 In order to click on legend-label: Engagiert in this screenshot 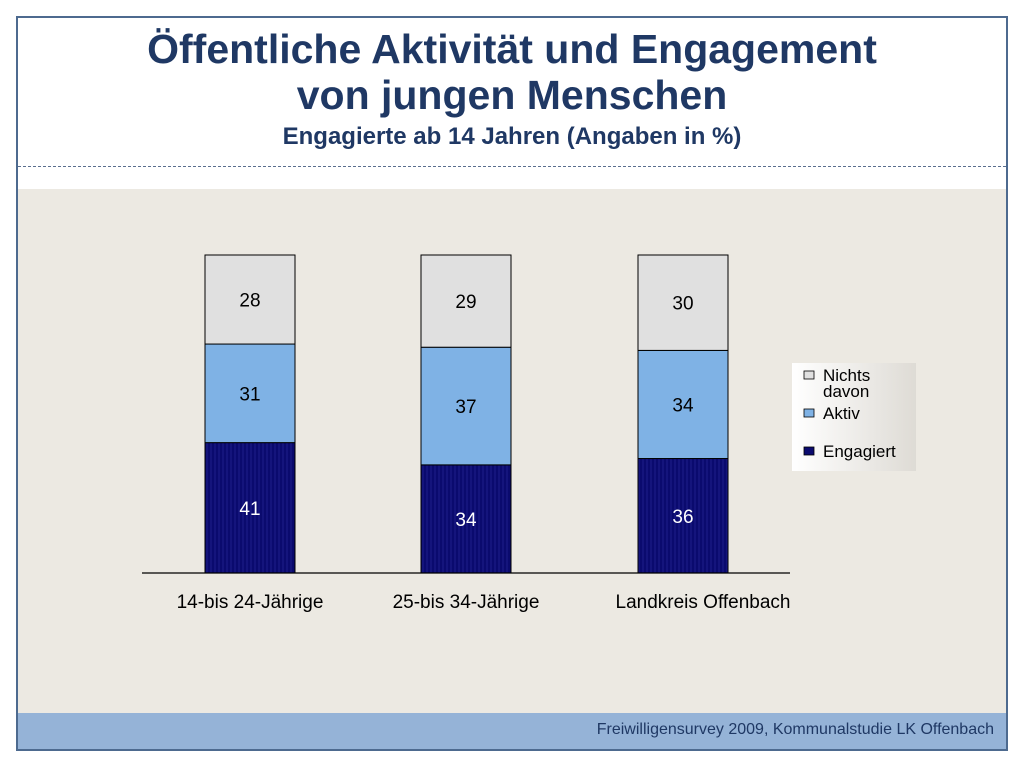, I will do `click(859, 451)`.